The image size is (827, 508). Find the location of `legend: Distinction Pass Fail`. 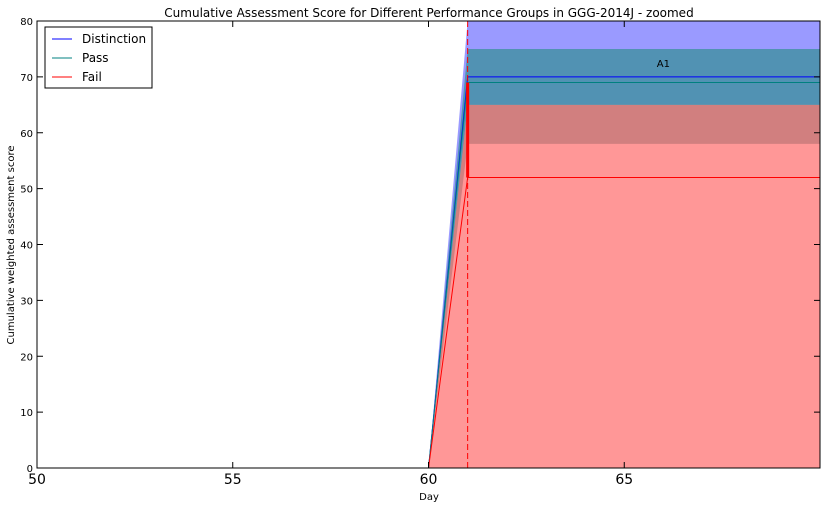

legend: Distinction Pass Fail is located at coordinates (98, 57).